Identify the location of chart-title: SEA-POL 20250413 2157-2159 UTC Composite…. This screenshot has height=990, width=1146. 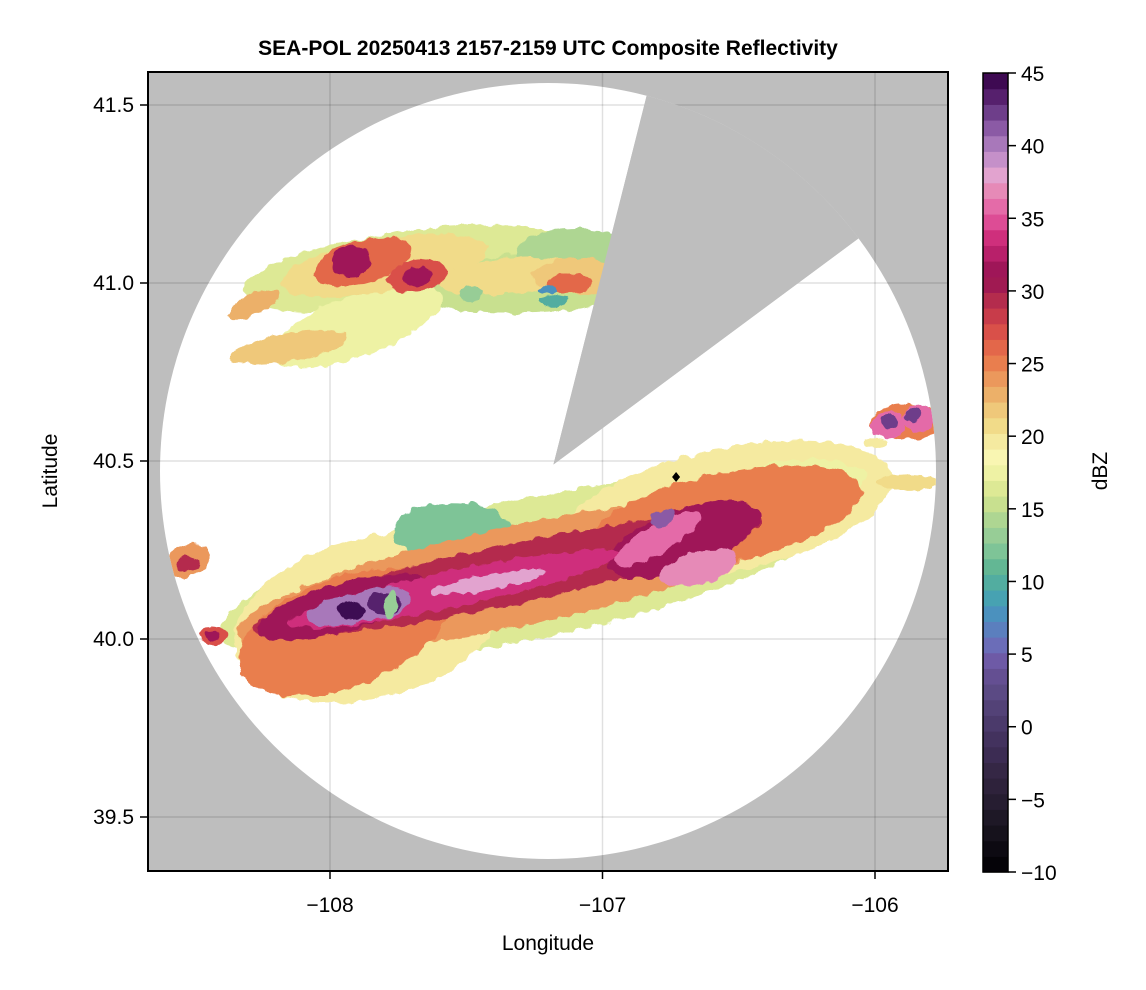
(548, 48).